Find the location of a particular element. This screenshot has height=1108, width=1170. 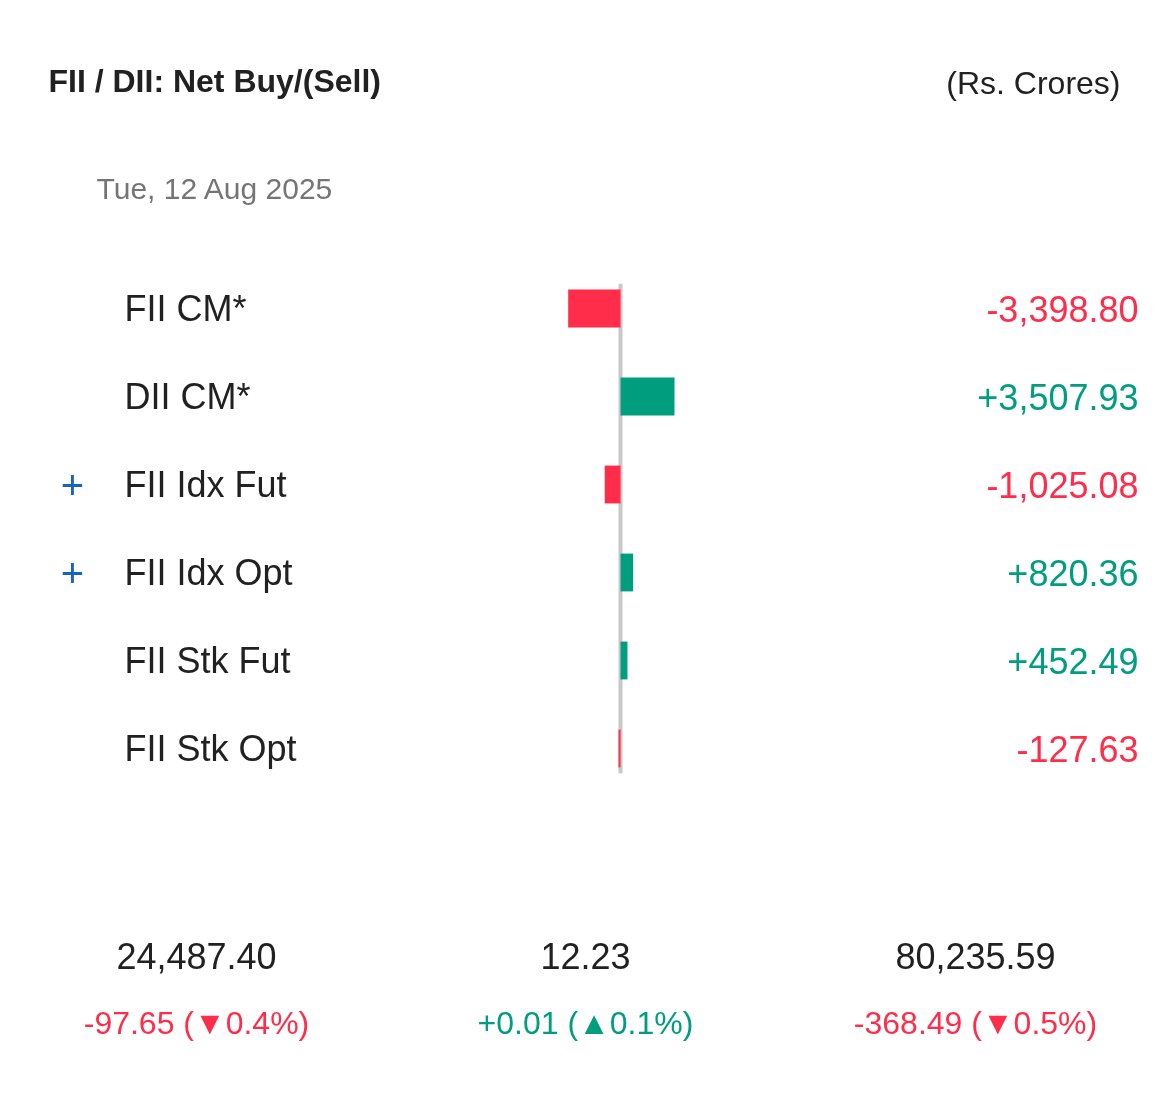

data-label: +3,507.93 is located at coordinates (1058, 397).